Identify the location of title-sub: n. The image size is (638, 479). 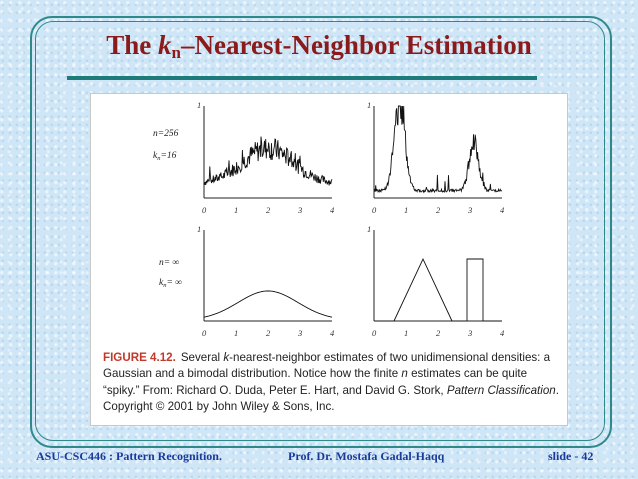
(176, 52).